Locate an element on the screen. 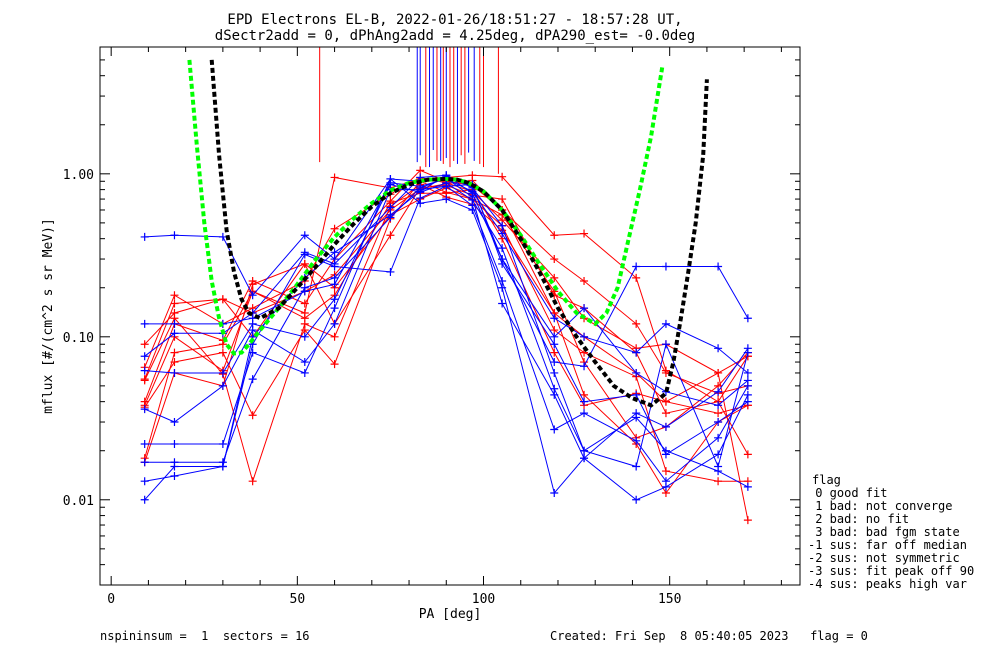  flag-legend-item: -2 sus: not symmetric is located at coordinates (884, 558).